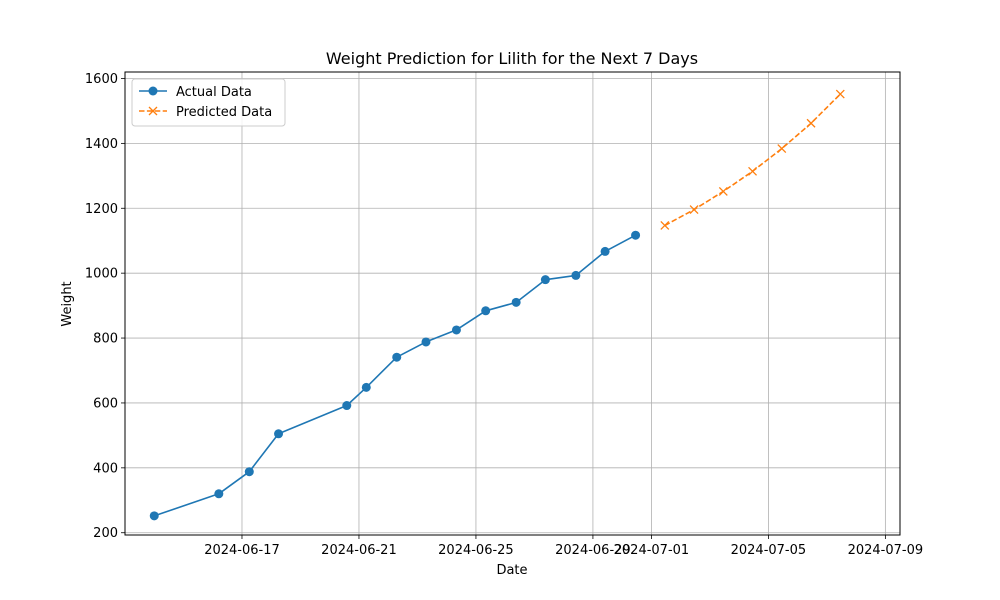  Describe the element at coordinates (105, 533) in the screenshot. I see `y-tick-label: 200` at that location.